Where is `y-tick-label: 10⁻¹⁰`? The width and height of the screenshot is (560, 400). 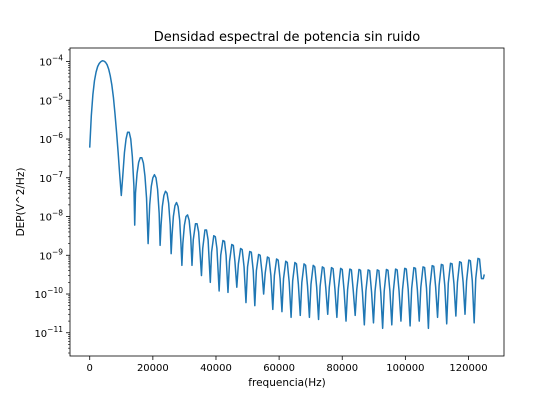 y-tick-label: 10⁻¹⁰ is located at coordinates (48, 293).